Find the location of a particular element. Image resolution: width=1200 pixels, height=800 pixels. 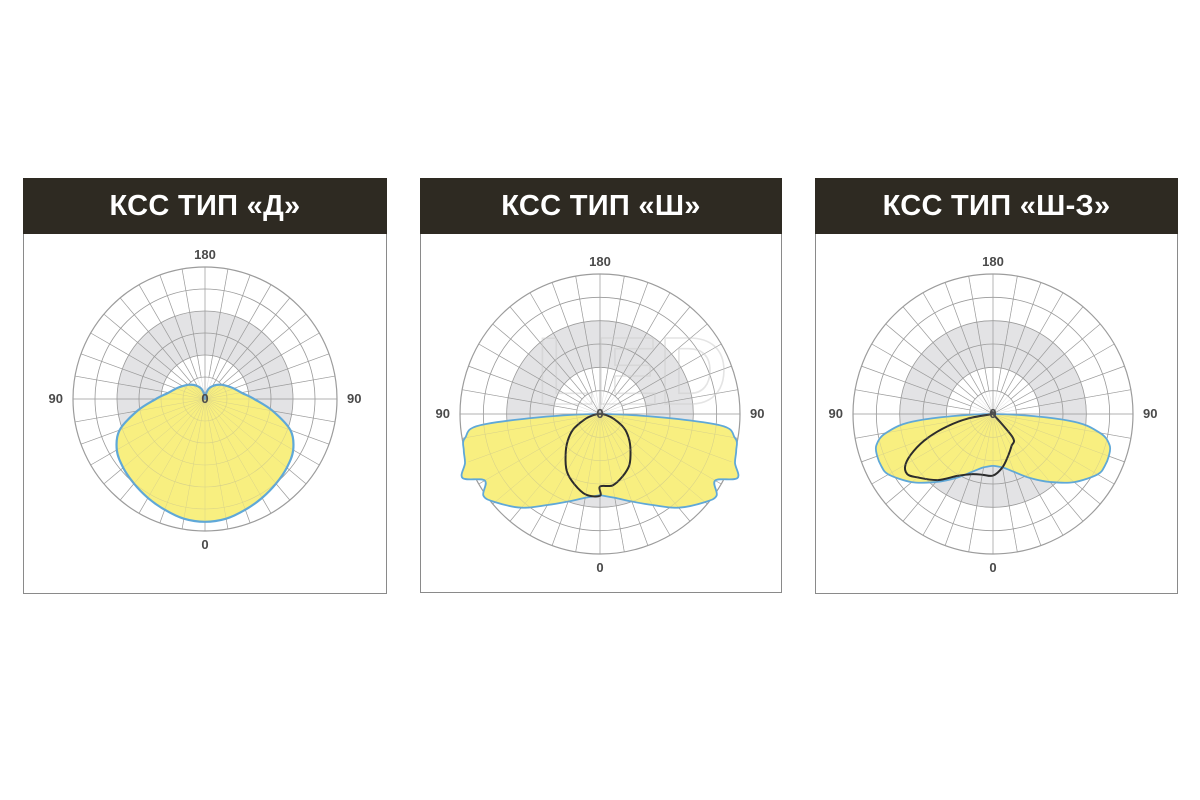

distribution-outline is located at coordinates (600, 461).